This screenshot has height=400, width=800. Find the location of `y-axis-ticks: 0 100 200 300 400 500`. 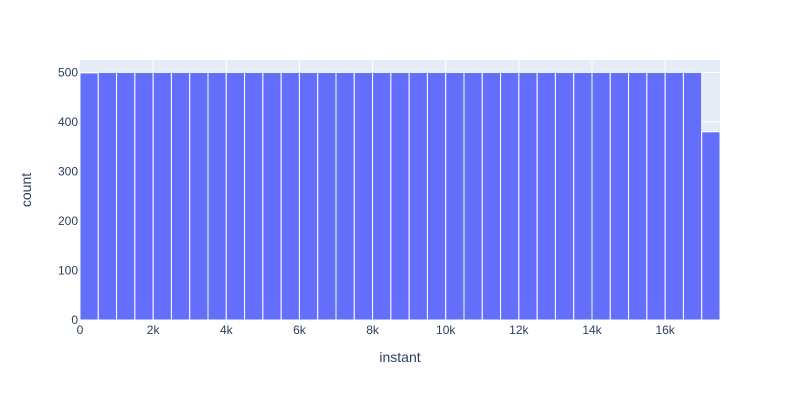

y-axis-ticks: 0 100 200 300 400 500 is located at coordinates (68, 196).